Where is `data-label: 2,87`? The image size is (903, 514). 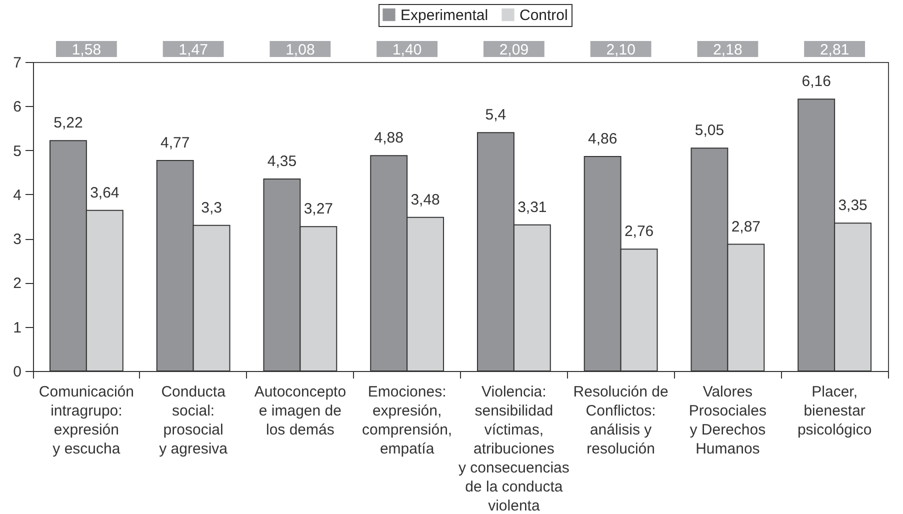
data-label: 2,87 is located at coordinates (746, 227).